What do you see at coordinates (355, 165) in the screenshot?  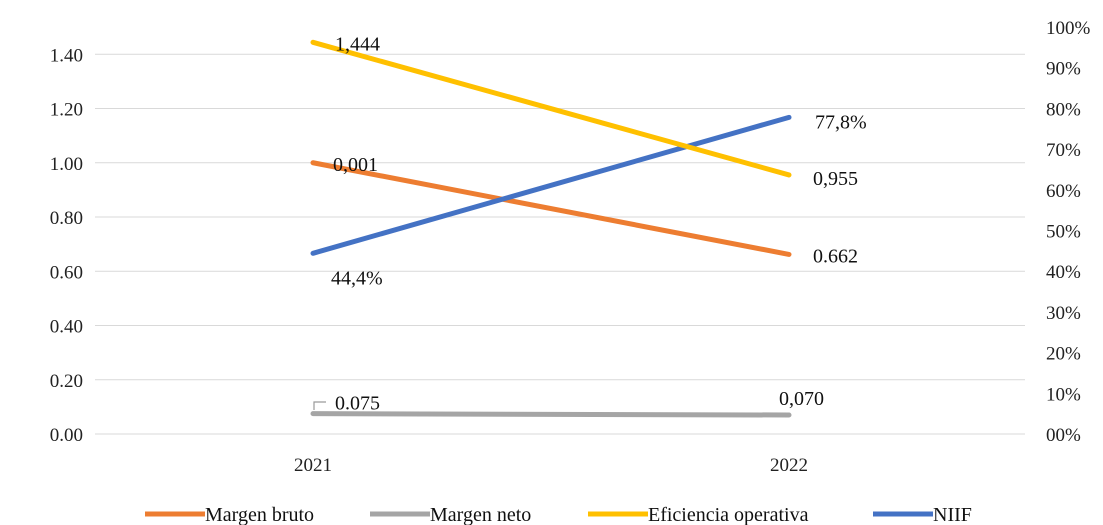 I see `data-label: 0,001` at bounding box center [355, 165].